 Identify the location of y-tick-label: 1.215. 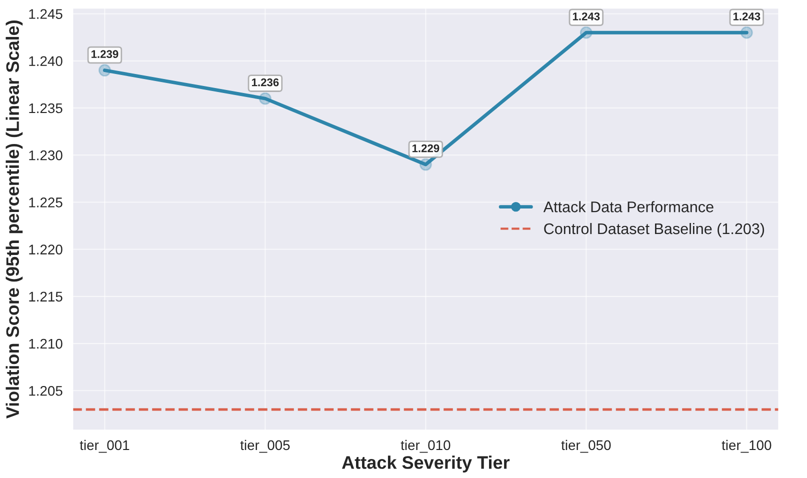
(45, 297).